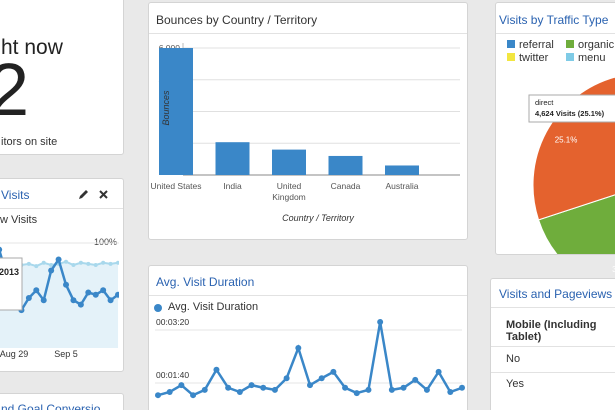 The image size is (615, 410). What do you see at coordinates (66, 354) in the screenshot?
I see `x-tick-label: Sep 5` at bounding box center [66, 354].